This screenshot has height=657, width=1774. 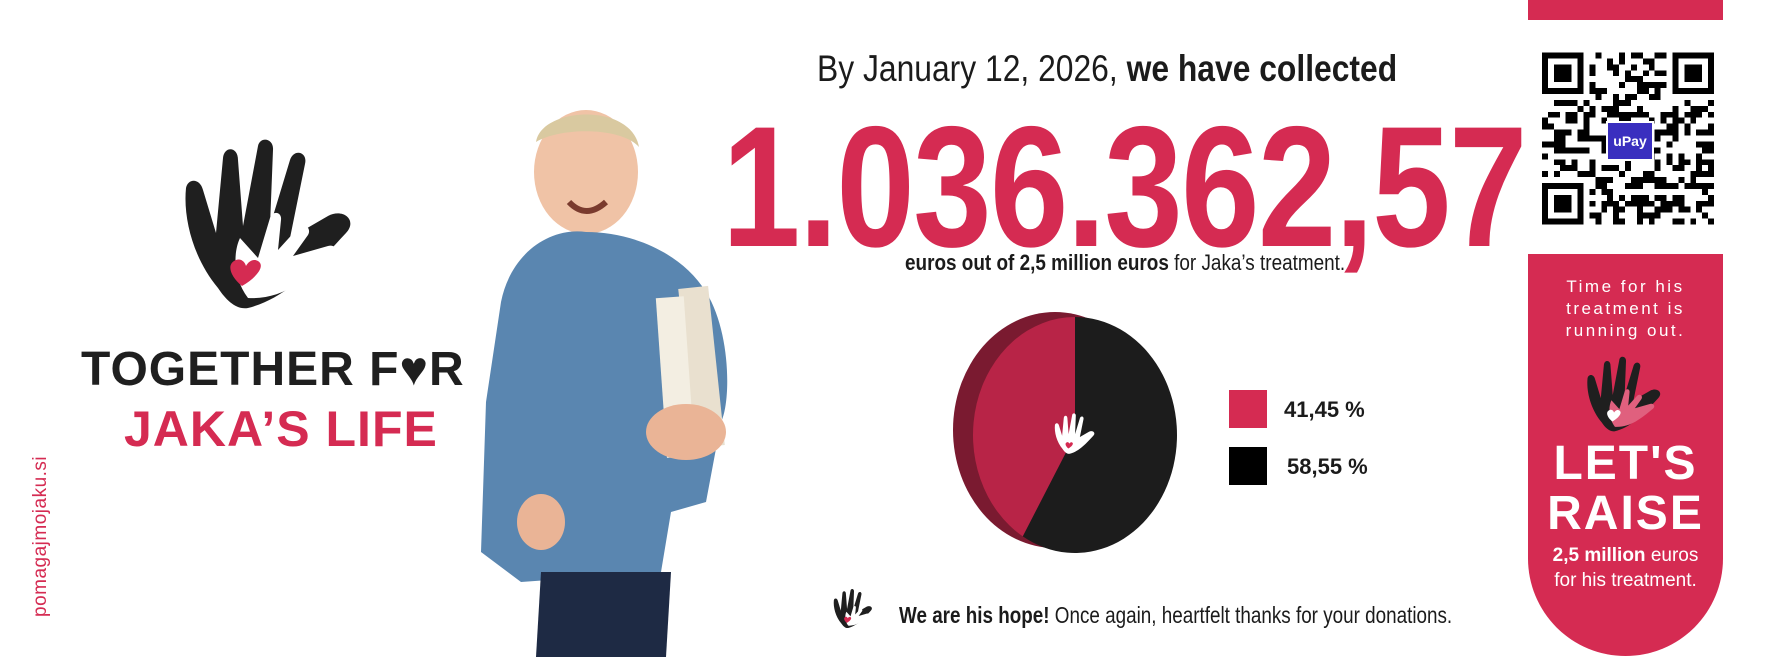 What do you see at coordinates (1074, 433) in the screenshot?
I see `pie-center-hand-icon` at bounding box center [1074, 433].